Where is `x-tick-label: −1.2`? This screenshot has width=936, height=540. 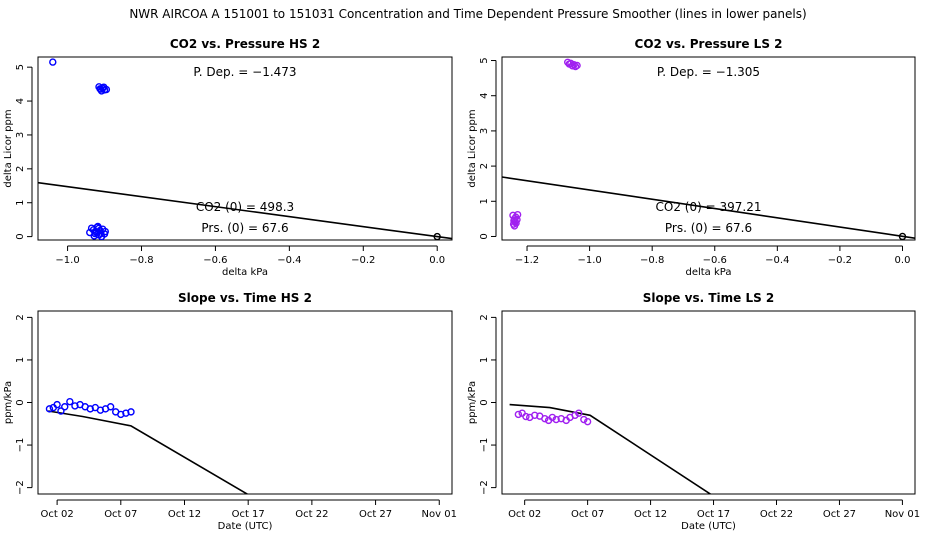 x-tick-label: −1.2 is located at coordinates (527, 260).